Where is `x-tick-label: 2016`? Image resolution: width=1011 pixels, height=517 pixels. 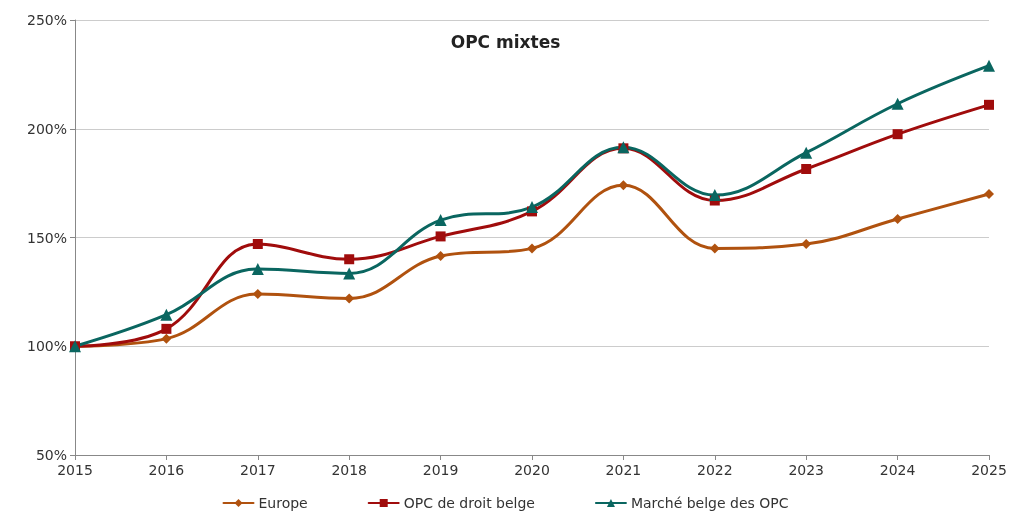 x-tick-label: 2016 is located at coordinates (166, 470).